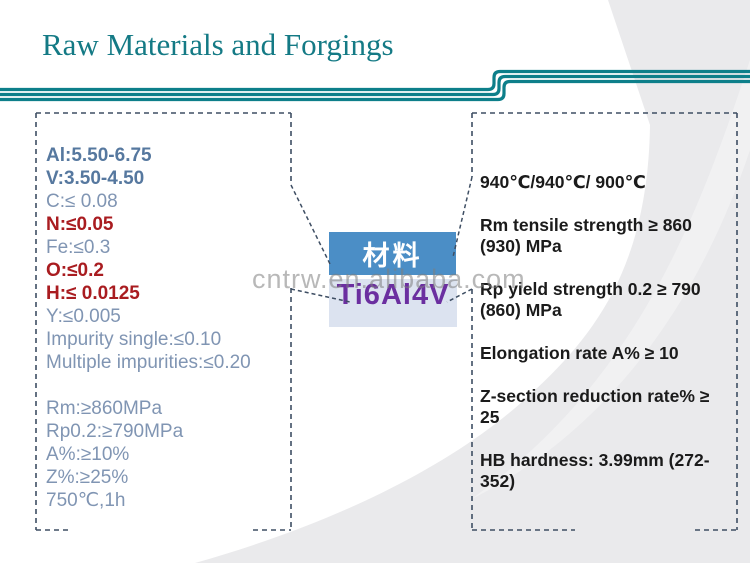 This screenshot has width=750, height=563. What do you see at coordinates (595, 470) in the screenshot?
I see `property-line: HB hardness: 3.99mm (272-352)` at bounding box center [595, 470].